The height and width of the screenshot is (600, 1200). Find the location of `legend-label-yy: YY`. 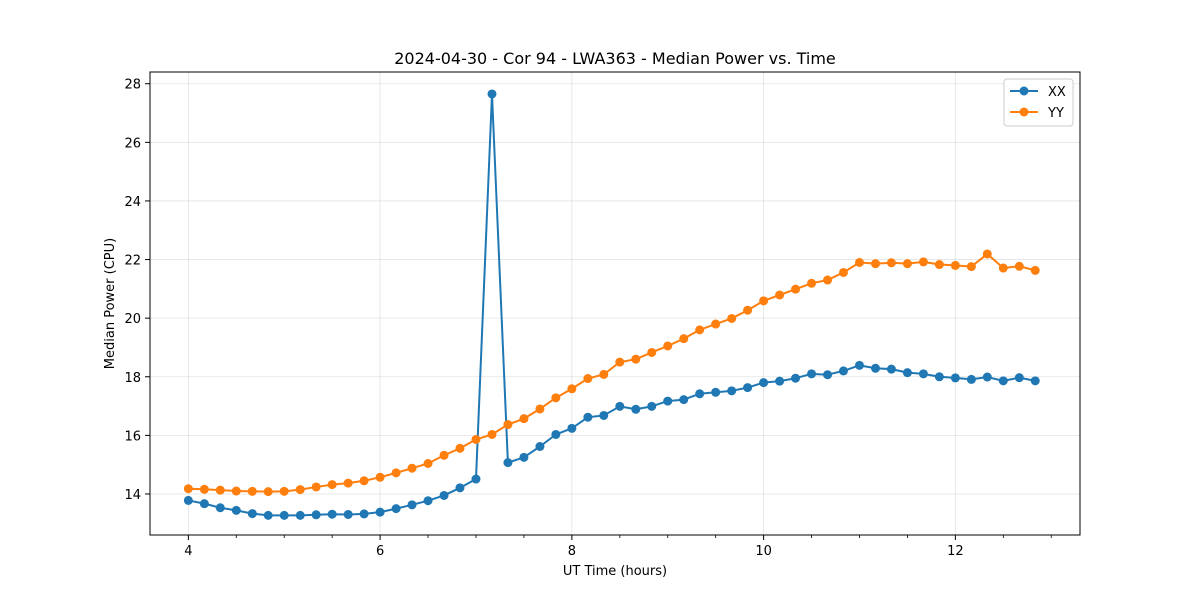

legend-label-yy: YY is located at coordinates (1055, 113).